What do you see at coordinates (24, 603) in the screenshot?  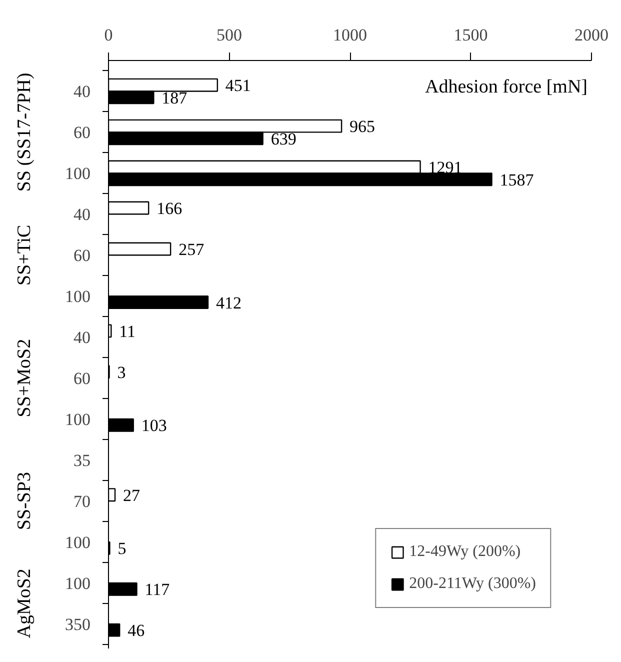 I see `text: AgMoS2` at bounding box center [24, 603].